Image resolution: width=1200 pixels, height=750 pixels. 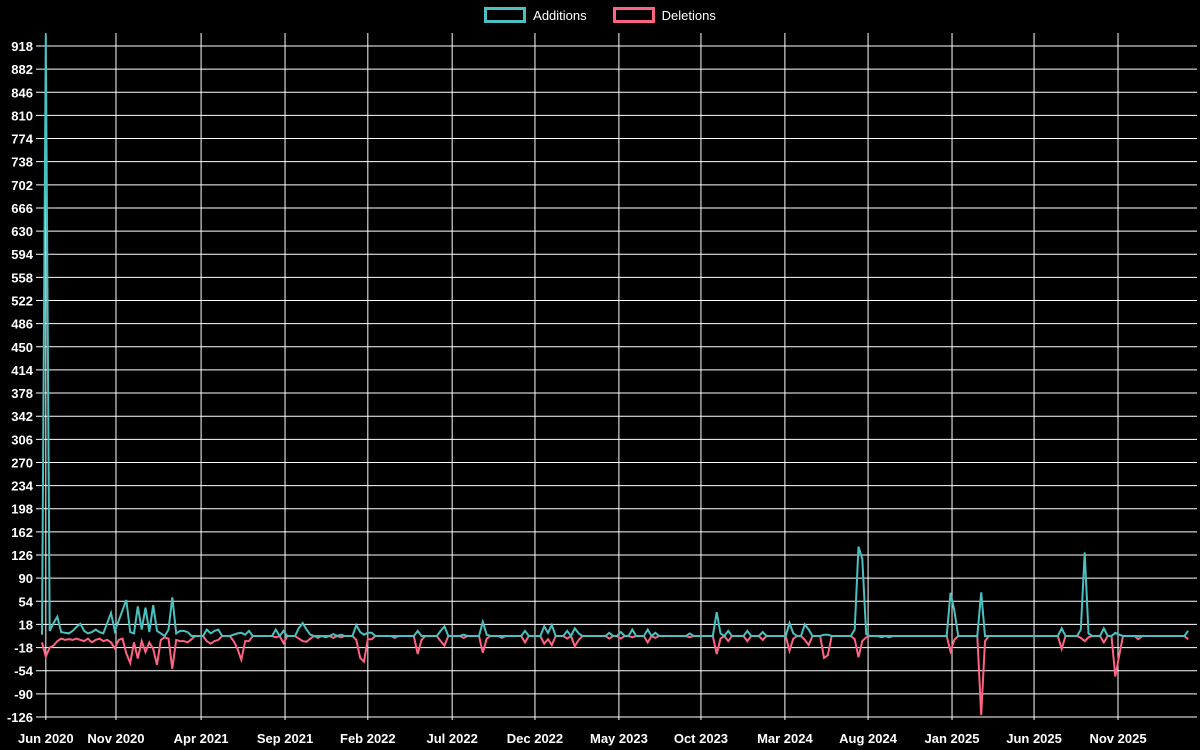 I want to click on x-tick-label: Apr 2021, so click(x=201, y=738).